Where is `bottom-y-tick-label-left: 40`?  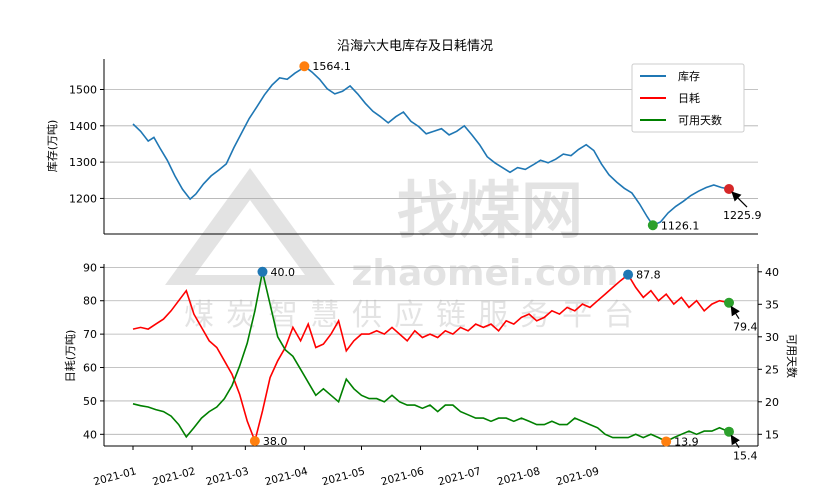 bottom-y-tick-label-left: 40 is located at coordinates (90, 434).